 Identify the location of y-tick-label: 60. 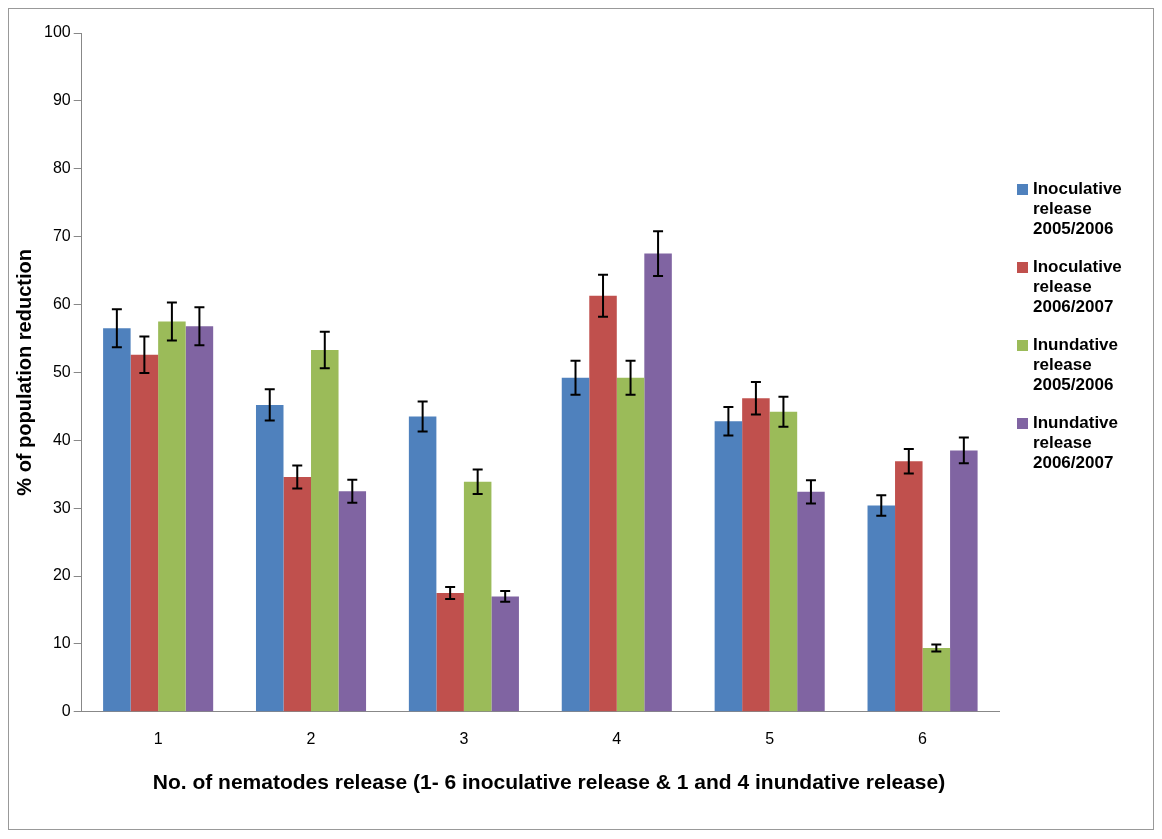
(61, 303).